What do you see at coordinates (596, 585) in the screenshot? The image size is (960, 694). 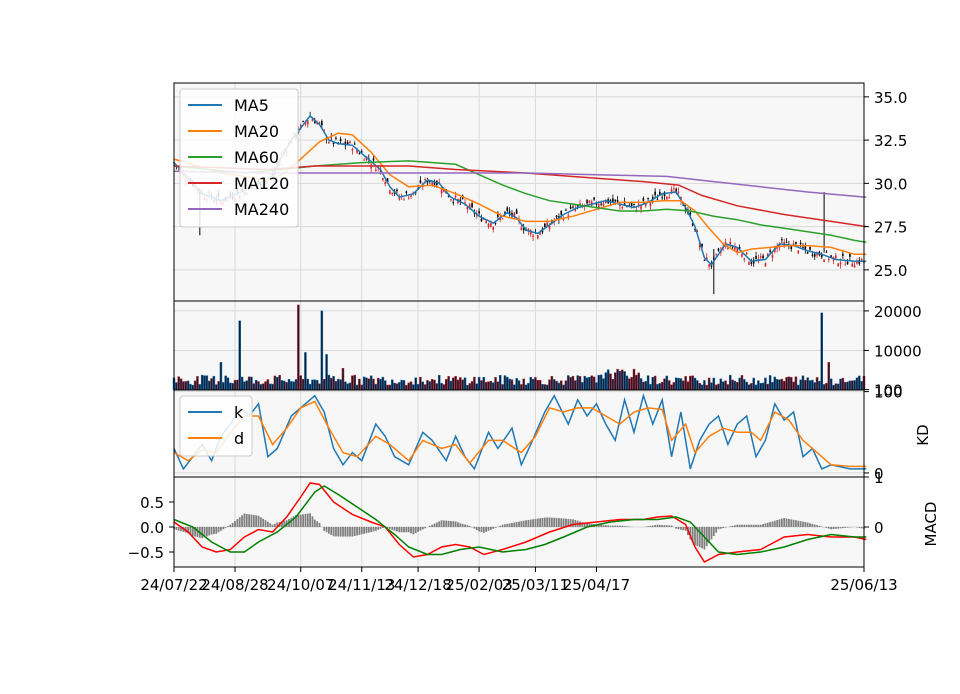 I see `x-tick-label: 25/04/17` at bounding box center [596, 585].